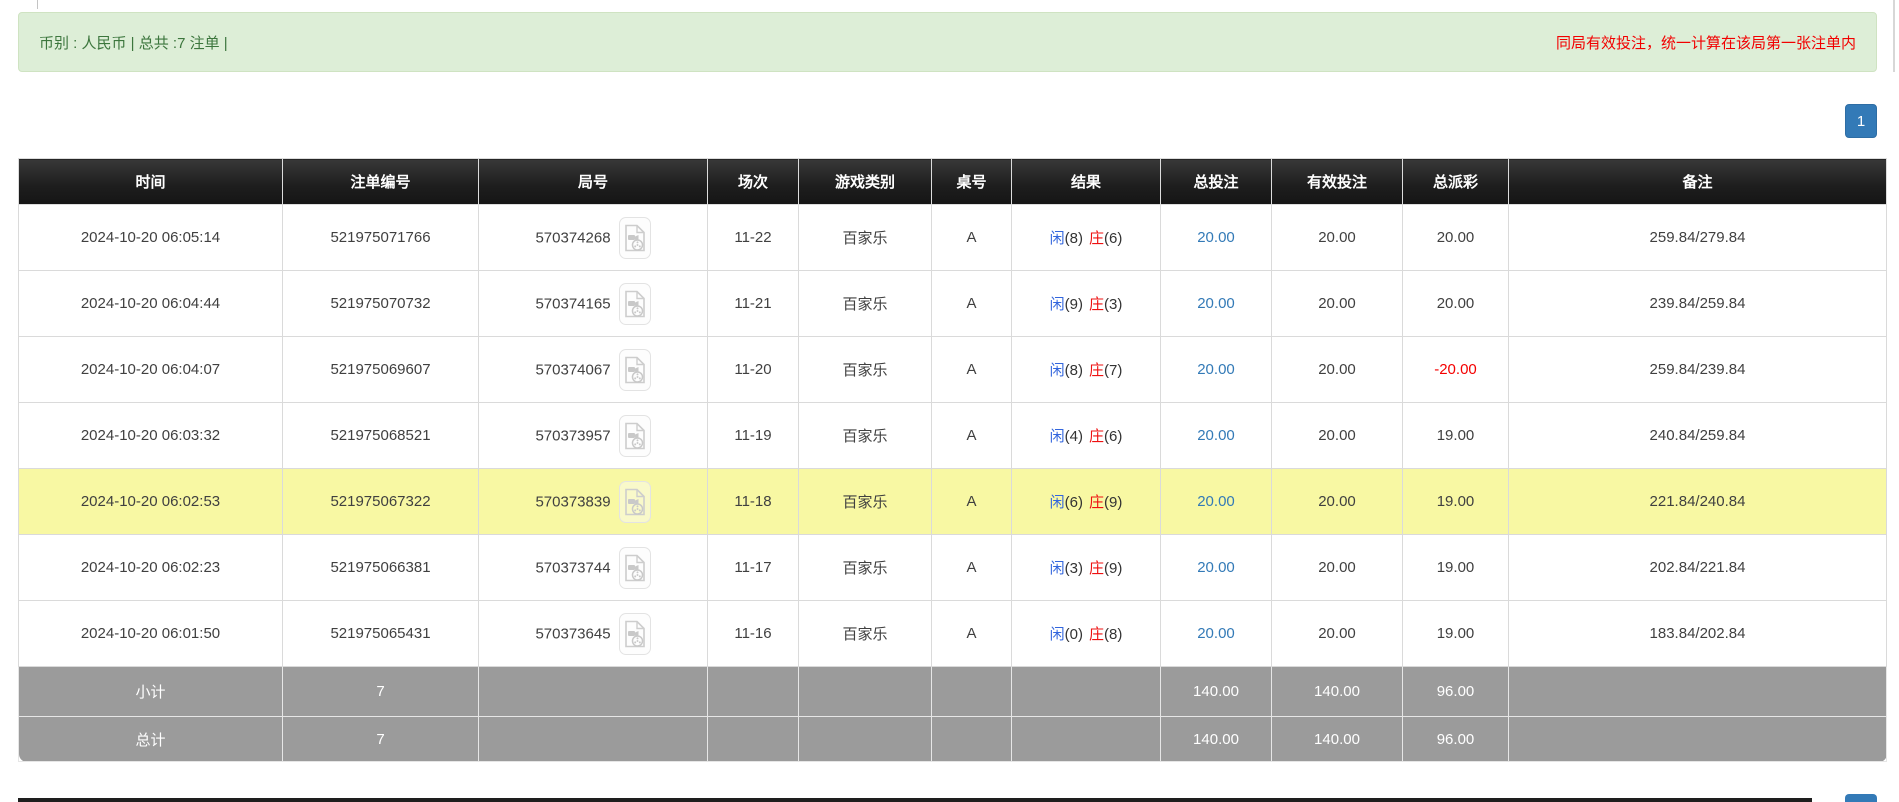 Image resolution: width=1899 pixels, height=802 pixels. I want to click on pagination-page-1-button: 1, so click(1861, 121).